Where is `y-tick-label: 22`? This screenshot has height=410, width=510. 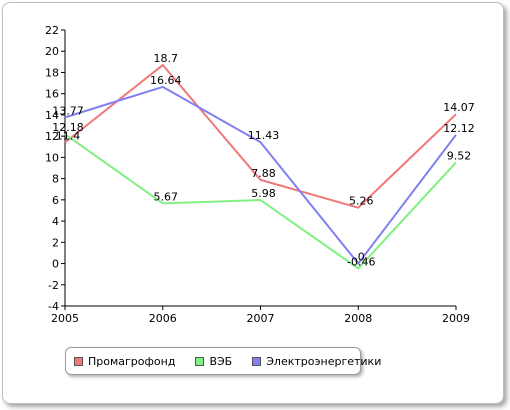
y-tick-label: 22 is located at coordinates (52, 30).